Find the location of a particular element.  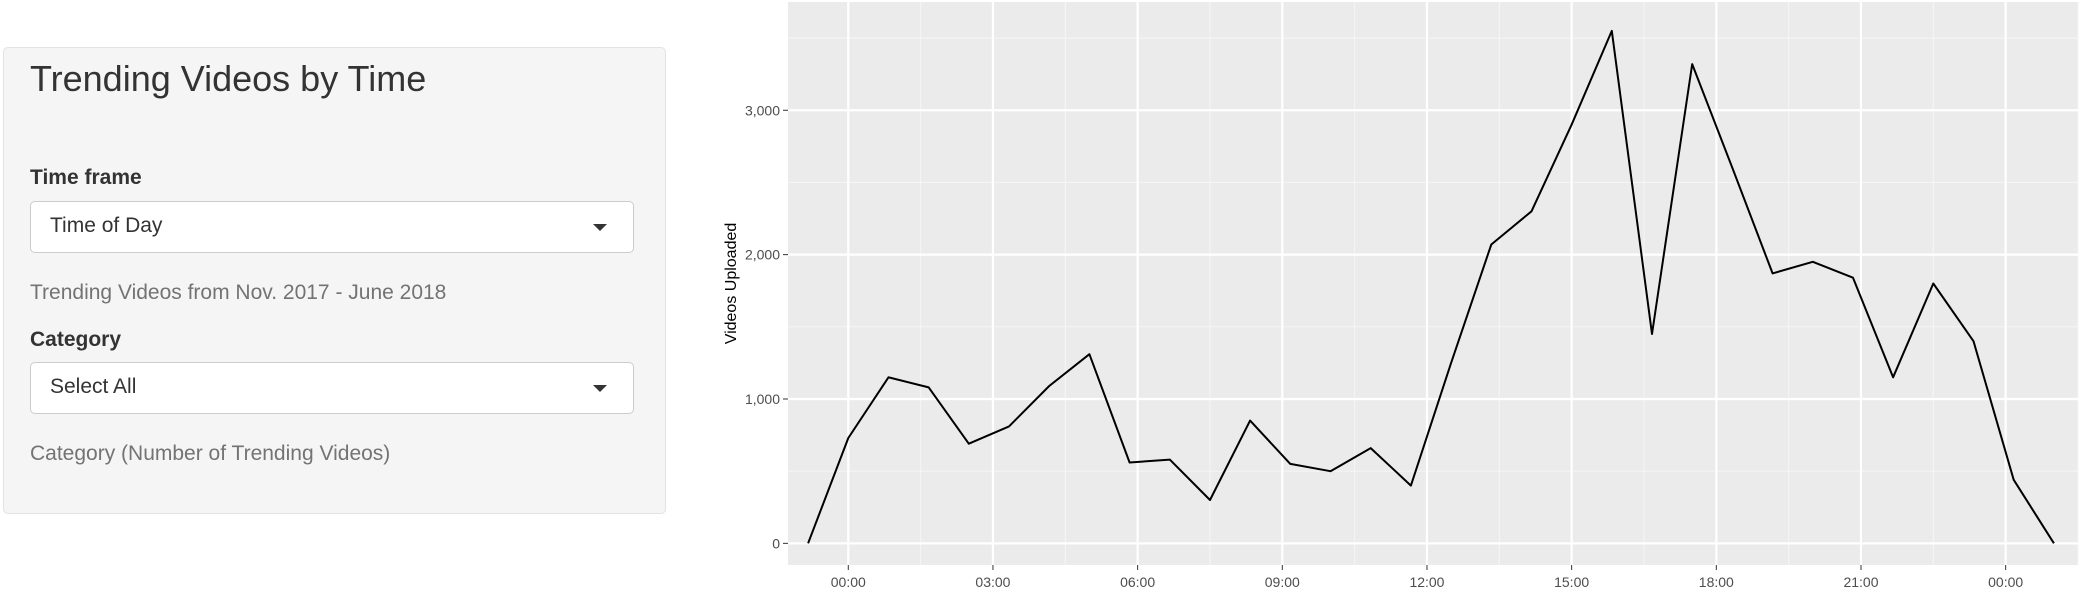

time-frame-select: Time of Day is located at coordinates (332, 227).